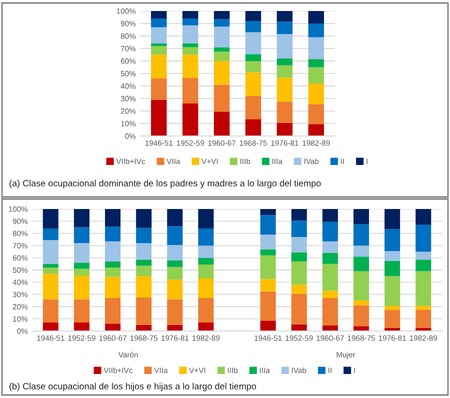 The image size is (450, 398). Describe the element at coordinates (165, 184) in the screenshot. I see `text: (a) Clase ocupacional dominante de los padres y madres a lo largo del tiempo` at that location.